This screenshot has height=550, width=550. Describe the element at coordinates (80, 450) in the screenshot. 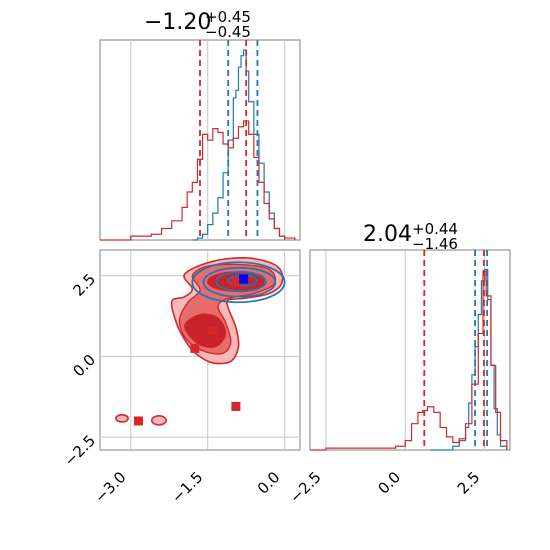

I see `joint-y-tick-label: −2.5` at that location.